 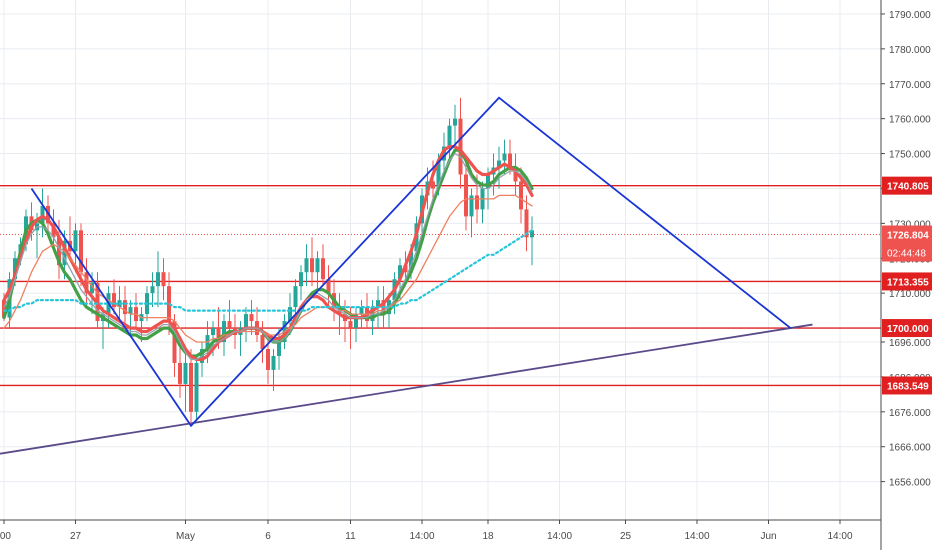 What do you see at coordinates (910, 343) in the screenshot?
I see `y-tick-label: 1696.000` at bounding box center [910, 343].